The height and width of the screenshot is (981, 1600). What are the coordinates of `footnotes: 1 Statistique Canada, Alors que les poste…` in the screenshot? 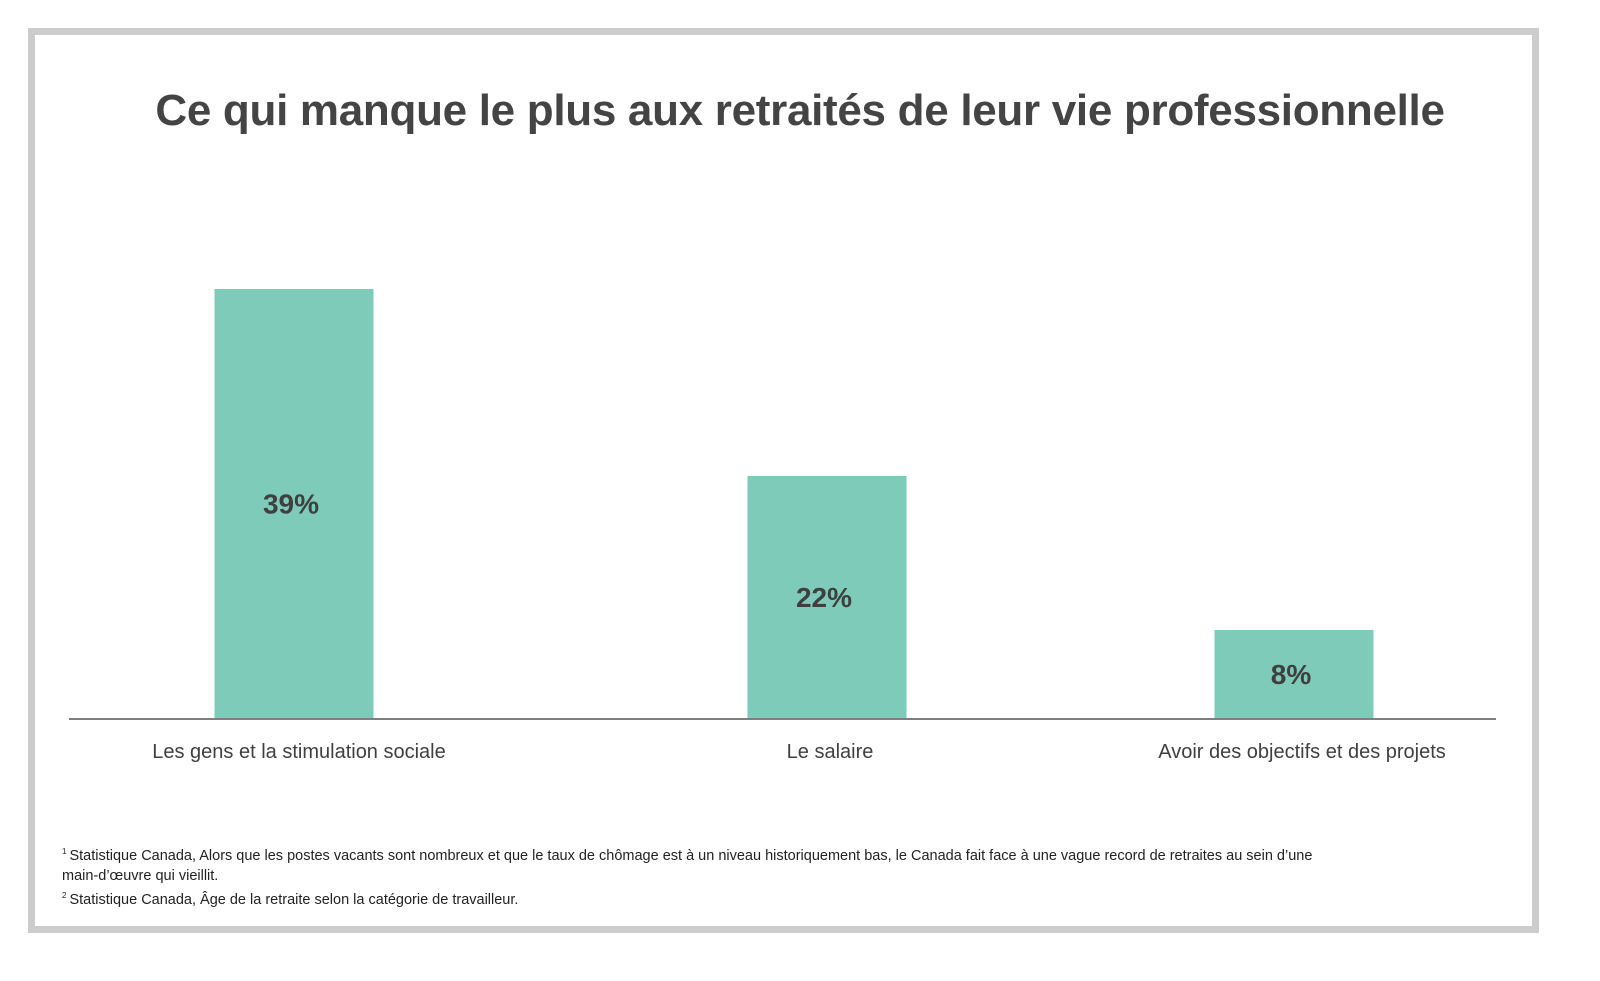 It's located at (692, 876).